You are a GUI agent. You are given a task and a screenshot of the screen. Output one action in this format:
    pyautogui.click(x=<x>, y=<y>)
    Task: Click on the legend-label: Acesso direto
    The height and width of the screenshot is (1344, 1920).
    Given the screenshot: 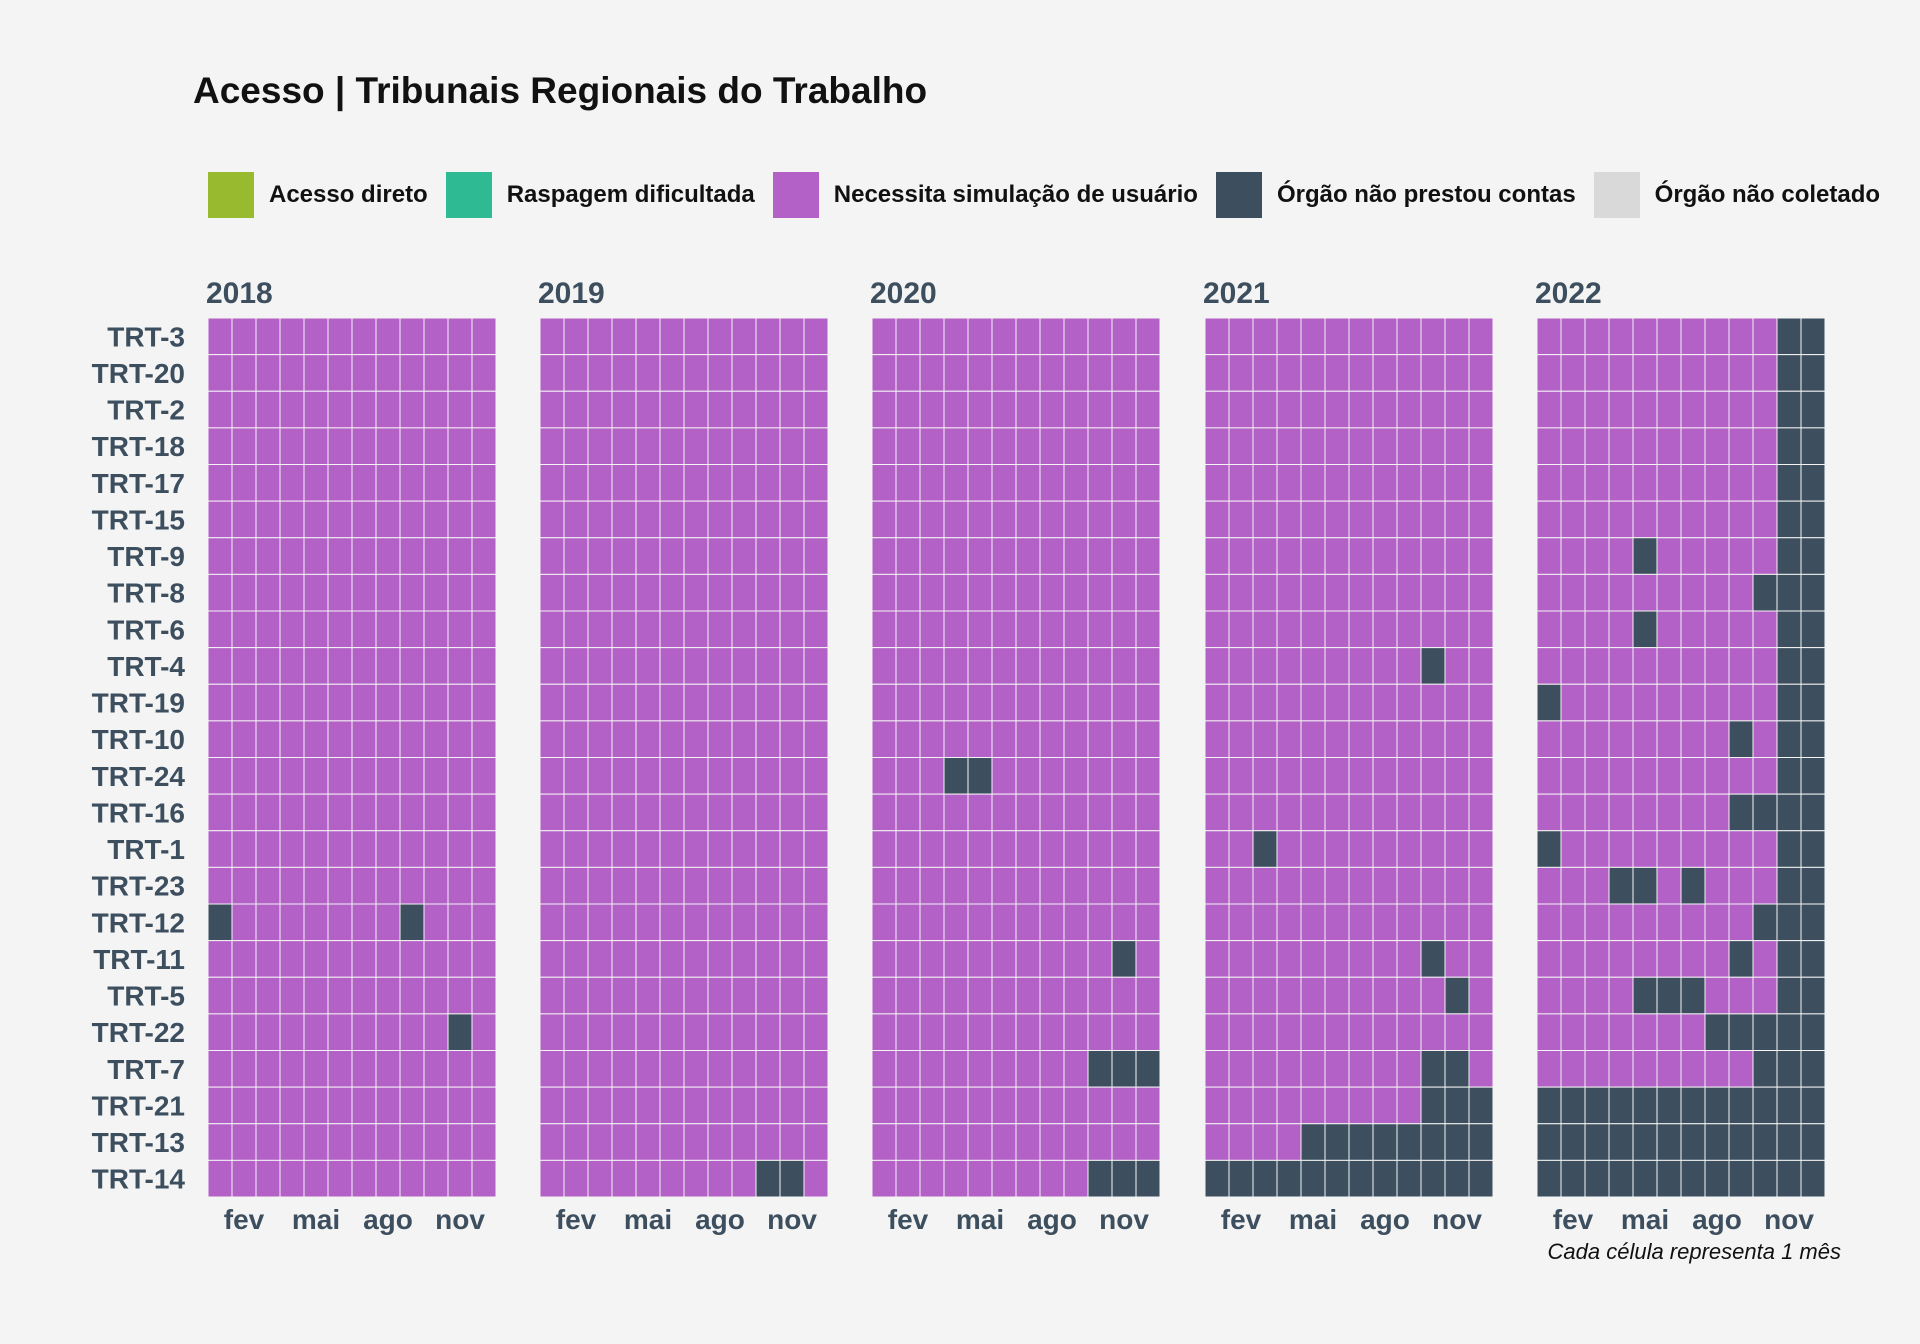 What is the action you would take?
    pyautogui.click(x=348, y=194)
    